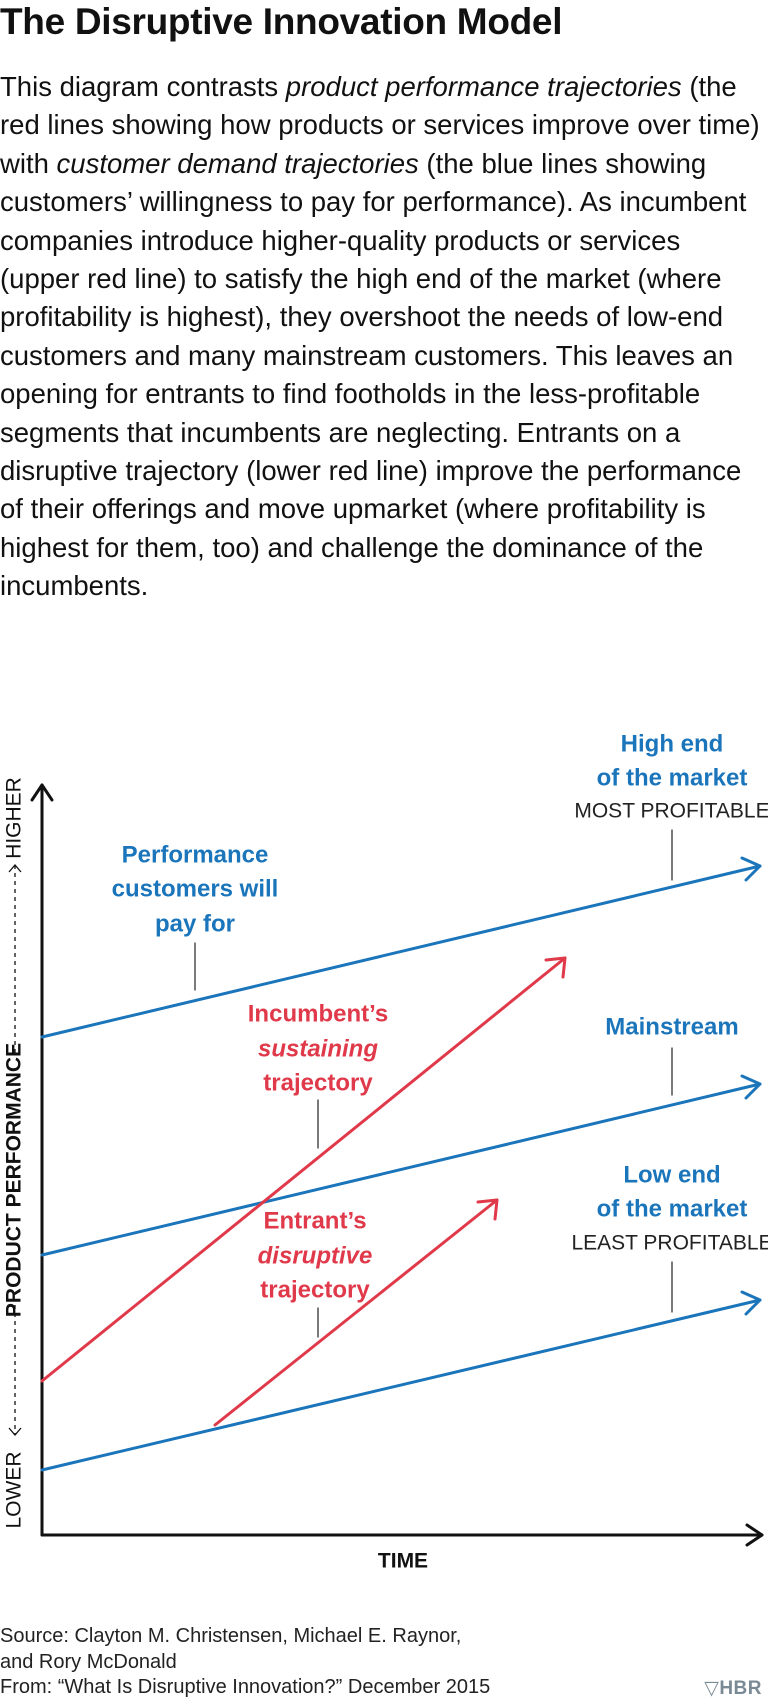  What do you see at coordinates (315, 1255) in the screenshot?
I see `label: disruptive` at bounding box center [315, 1255].